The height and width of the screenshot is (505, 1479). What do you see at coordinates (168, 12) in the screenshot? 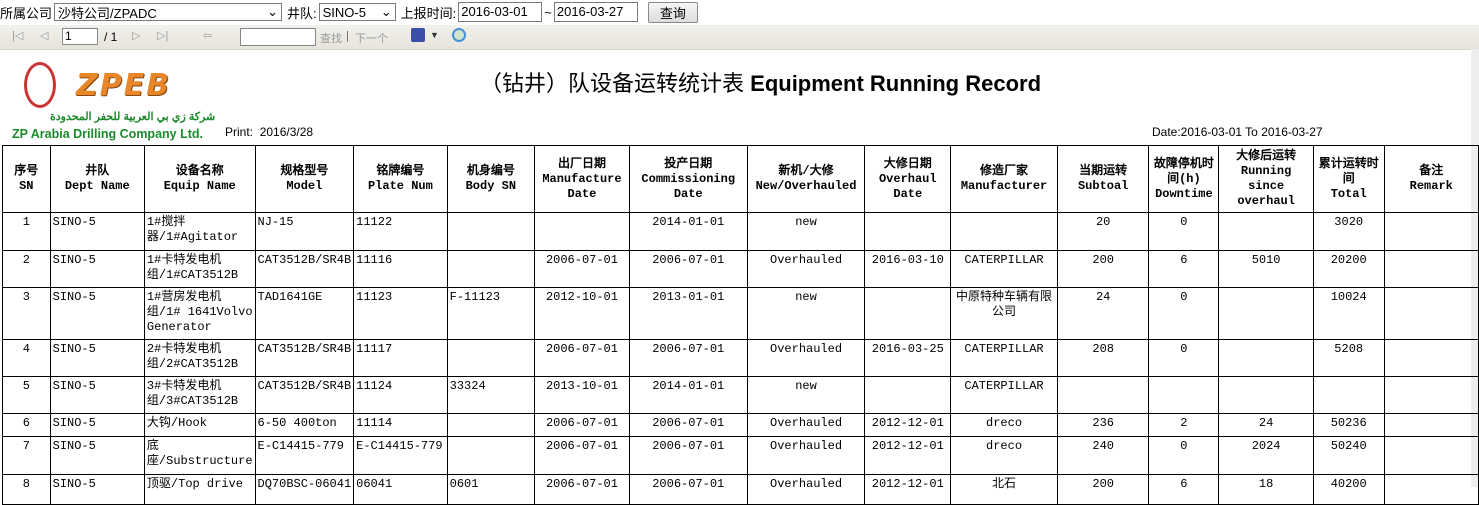
I see `company-select: 沙特公司/ZPADC ⌄` at bounding box center [168, 12].